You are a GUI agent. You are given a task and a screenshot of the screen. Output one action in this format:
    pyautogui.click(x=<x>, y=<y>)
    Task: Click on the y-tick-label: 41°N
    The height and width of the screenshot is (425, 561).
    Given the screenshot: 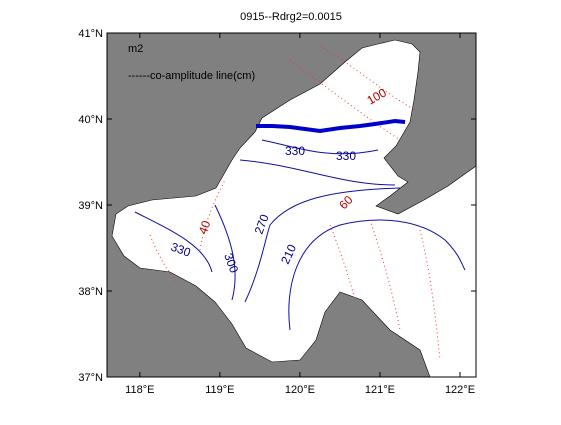 What is the action you would take?
    pyautogui.click(x=90, y=34)
    